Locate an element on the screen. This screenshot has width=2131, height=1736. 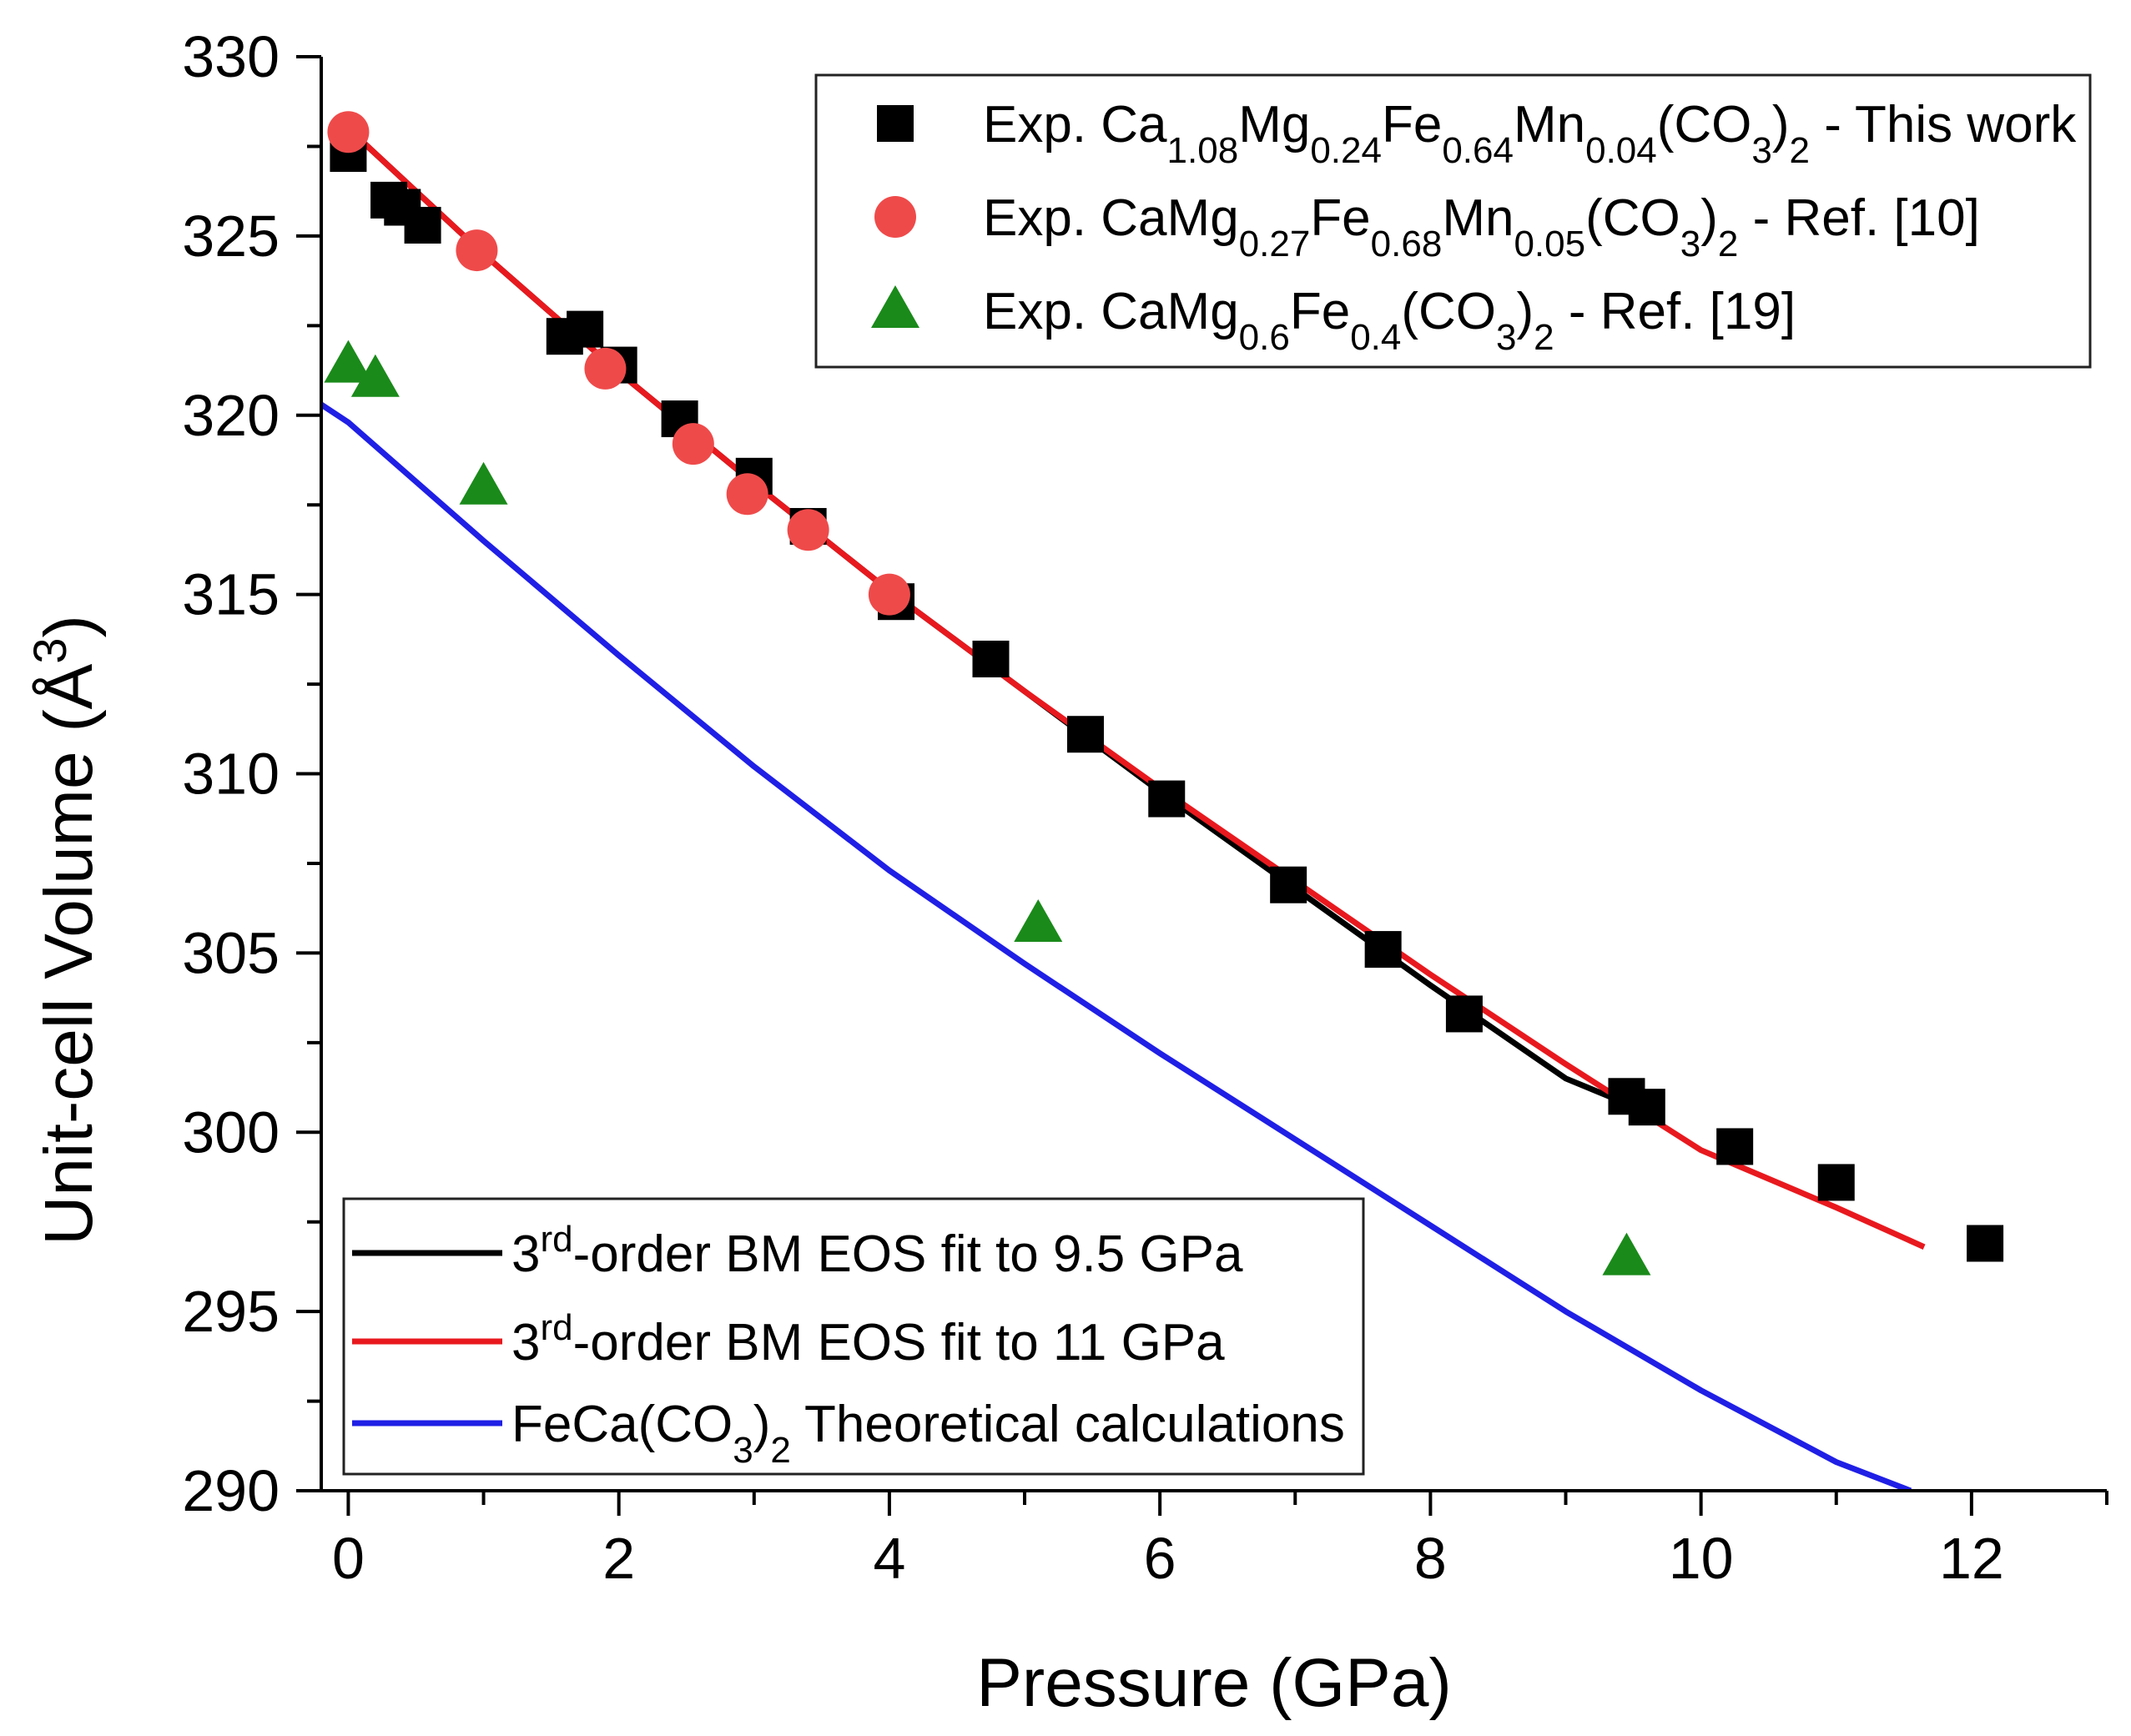
legend-label-theoretical: FeCa(CO3)2 Theoretical calculations is located at coordinates (928, 1433).